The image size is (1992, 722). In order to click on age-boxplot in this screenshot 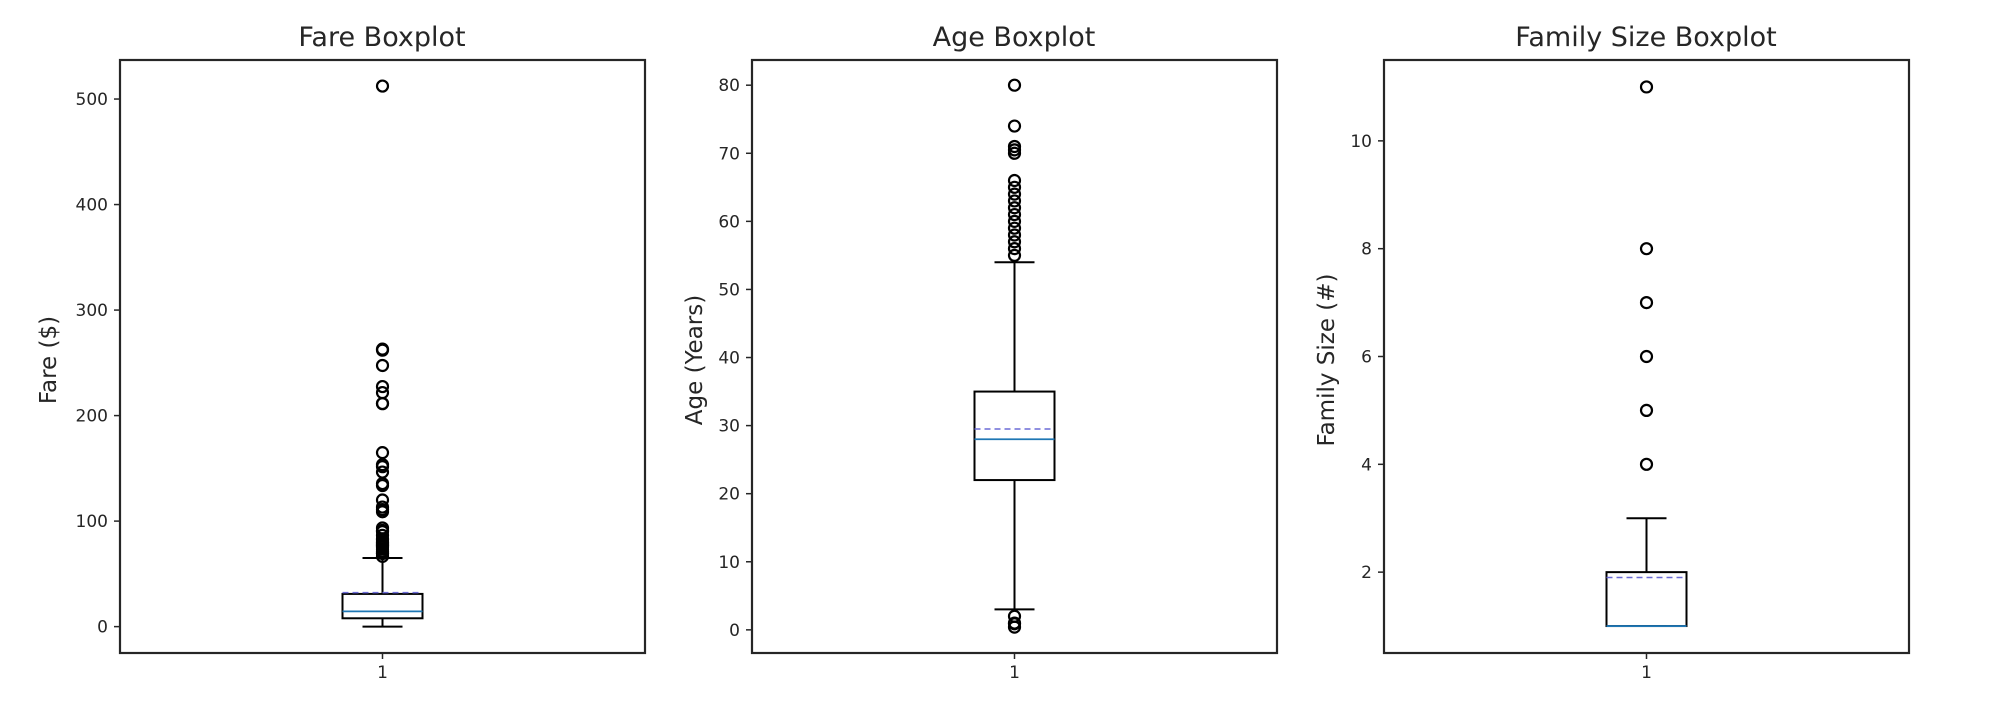, I will do `click(1014, 356)`.